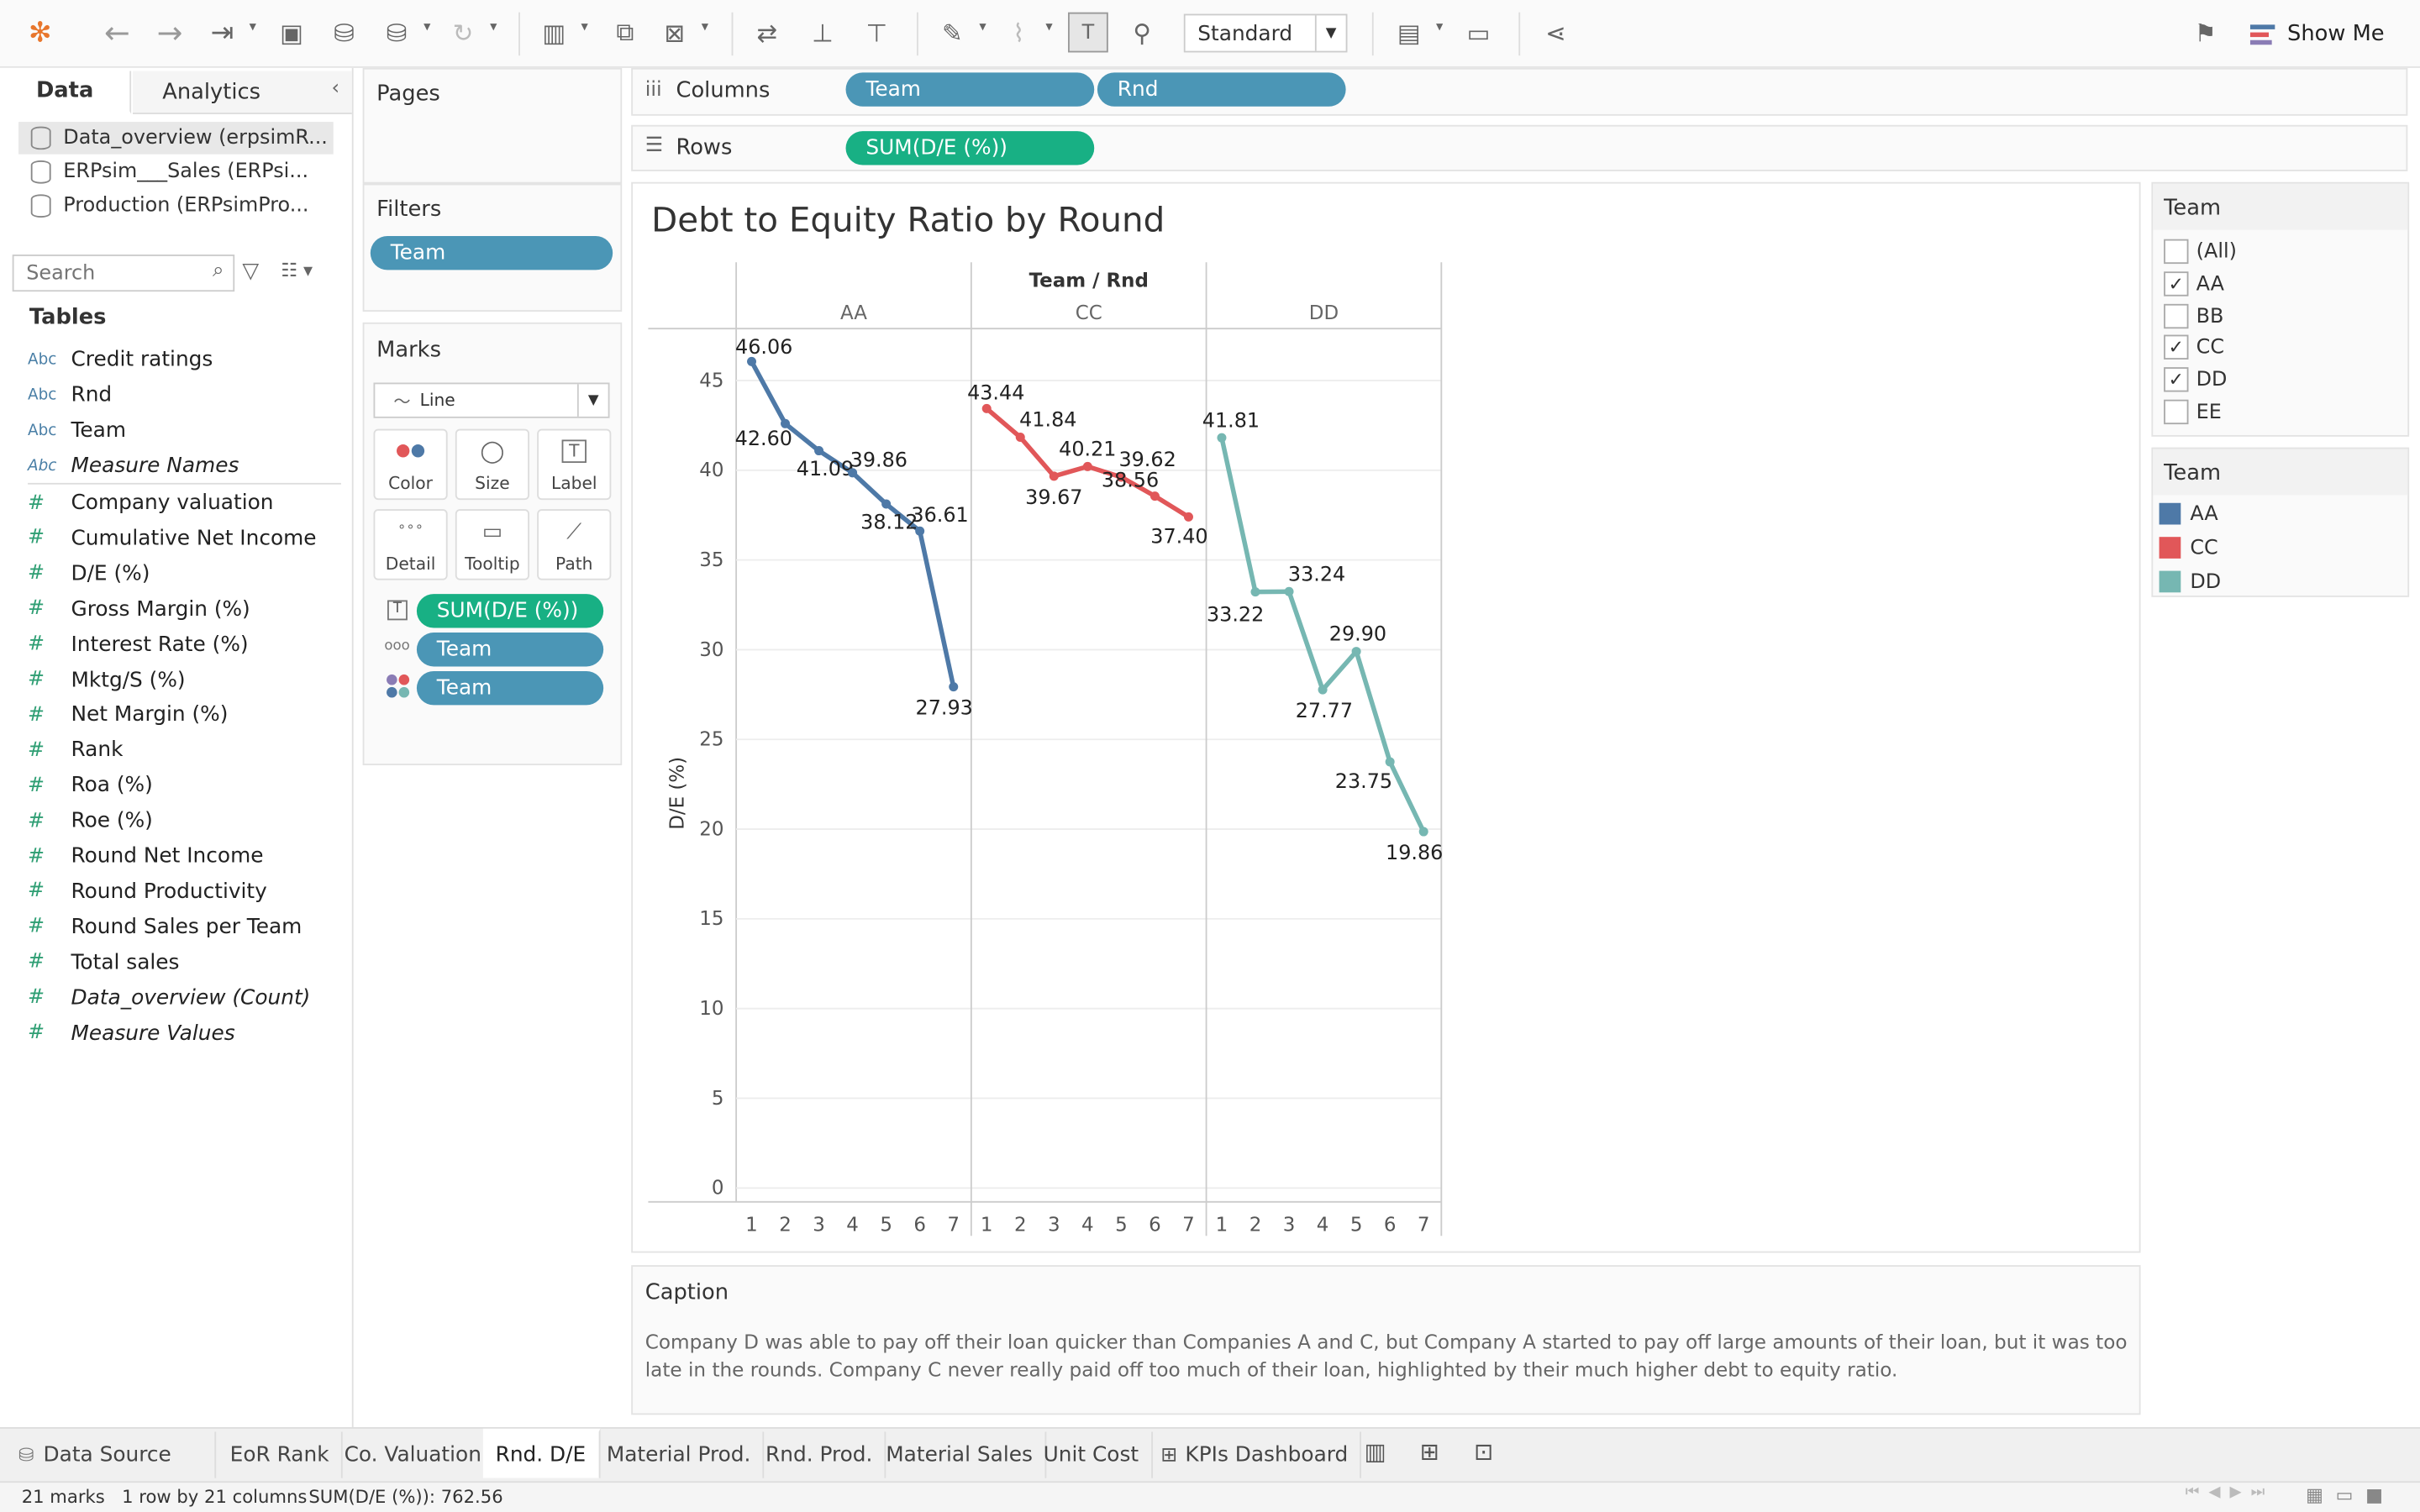  I want to click on column-pill-team: Team, so click(970, 89).